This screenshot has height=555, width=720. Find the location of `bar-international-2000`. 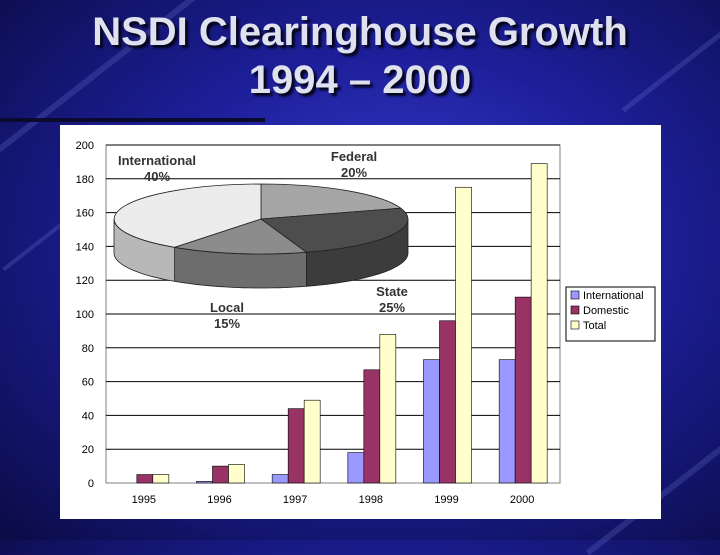

bar-international-2000 is located at coordinates (507, 421).